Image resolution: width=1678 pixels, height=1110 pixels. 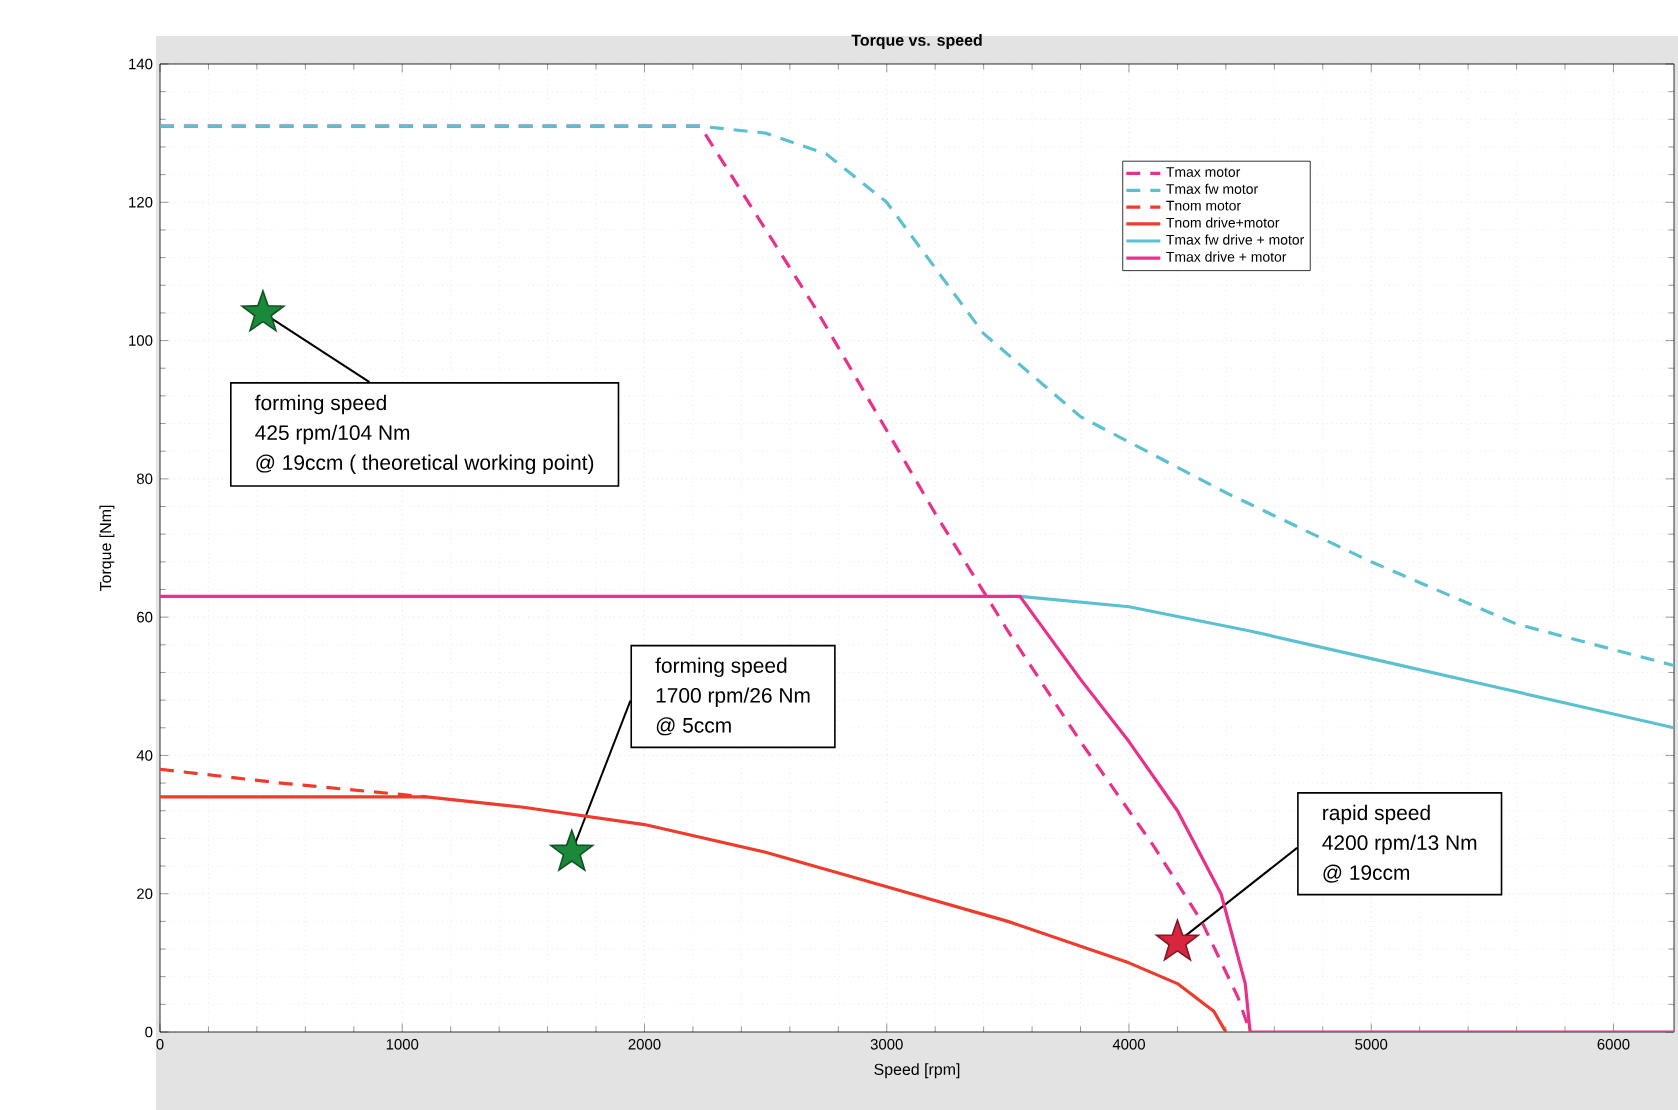 What do you see at coordinates (693, 726) in the screenshot?
I see `annotation: @ 5ccm` at bounding box center [693, 726].